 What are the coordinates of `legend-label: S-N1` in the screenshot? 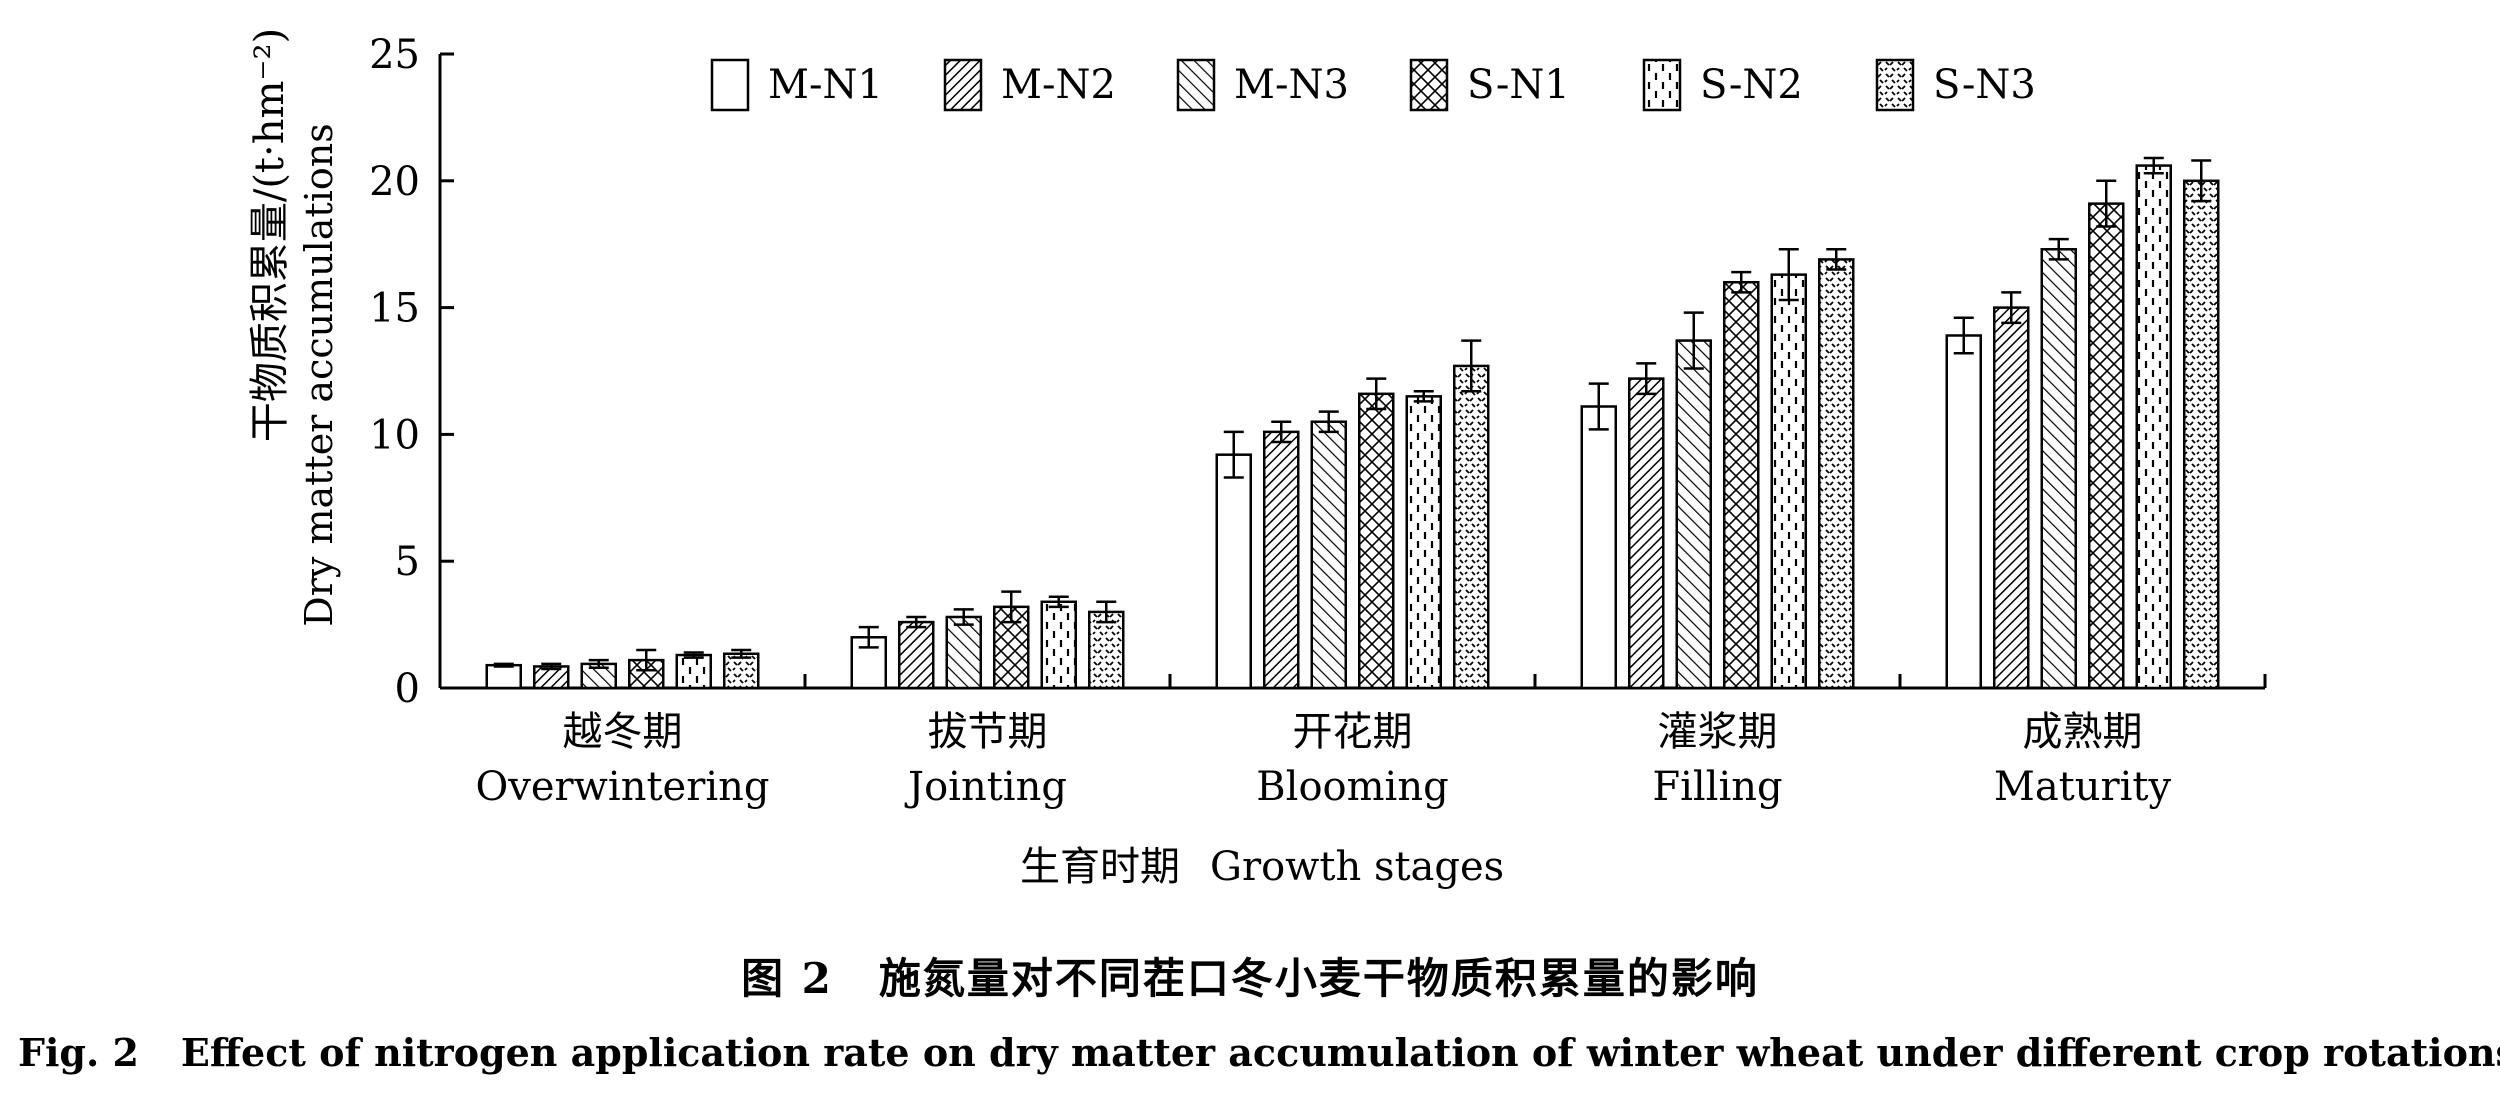 It's located at (1518, 85).